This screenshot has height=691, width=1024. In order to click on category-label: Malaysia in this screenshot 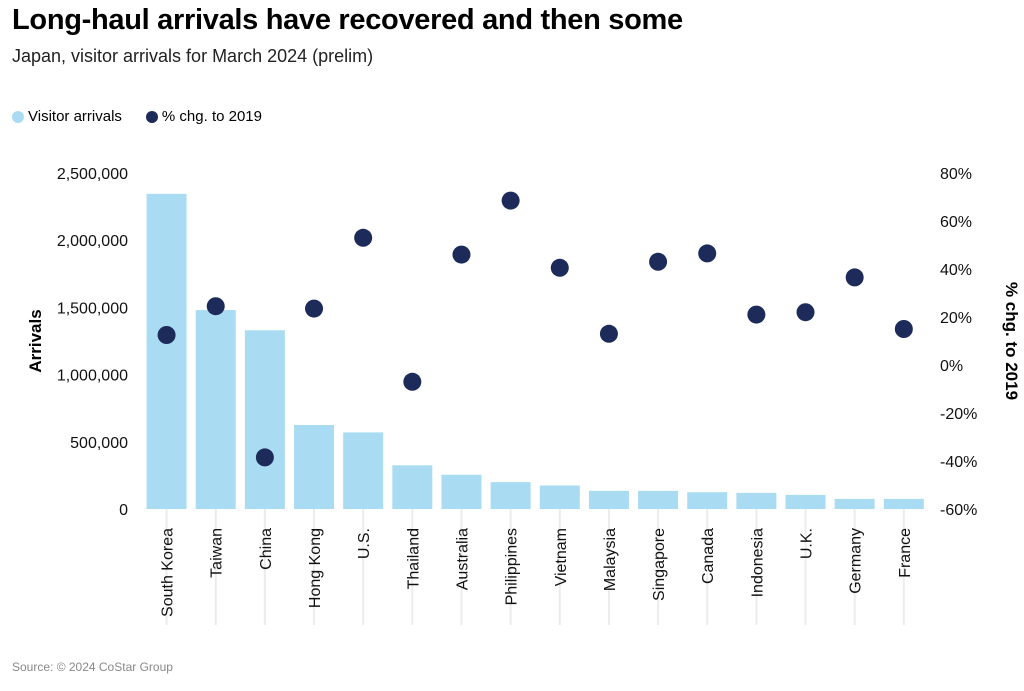, I will do `click(610, 559)`.